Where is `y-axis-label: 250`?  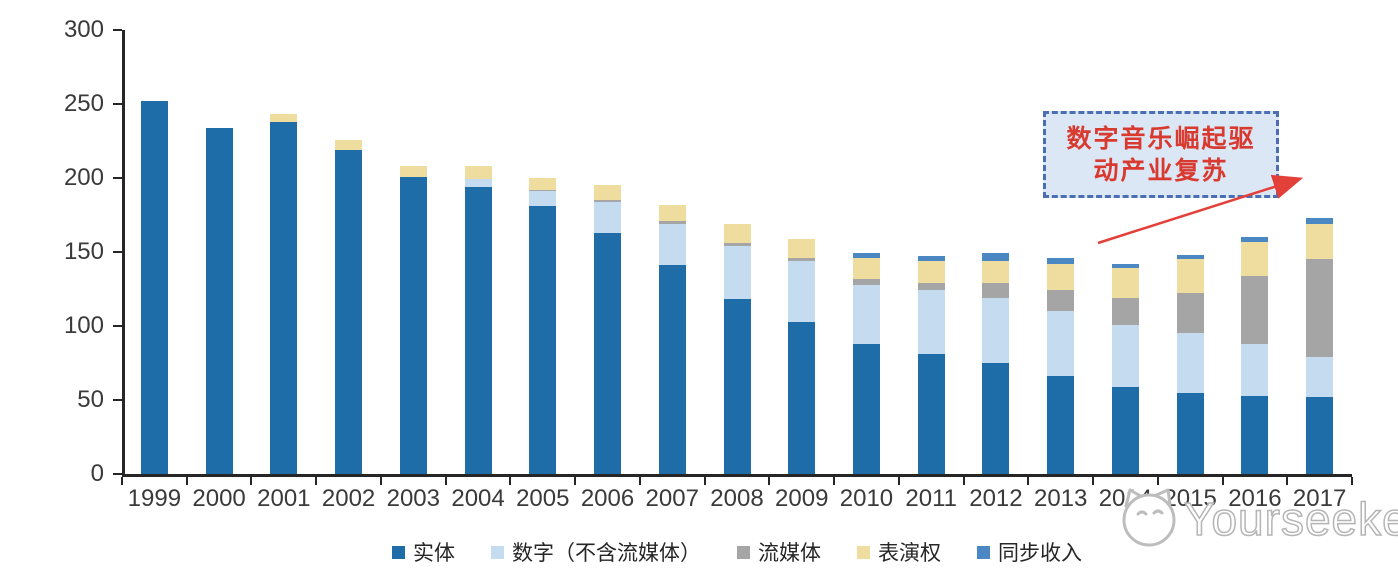
y-axis-label: 250 is located at coordinates (83, 103).